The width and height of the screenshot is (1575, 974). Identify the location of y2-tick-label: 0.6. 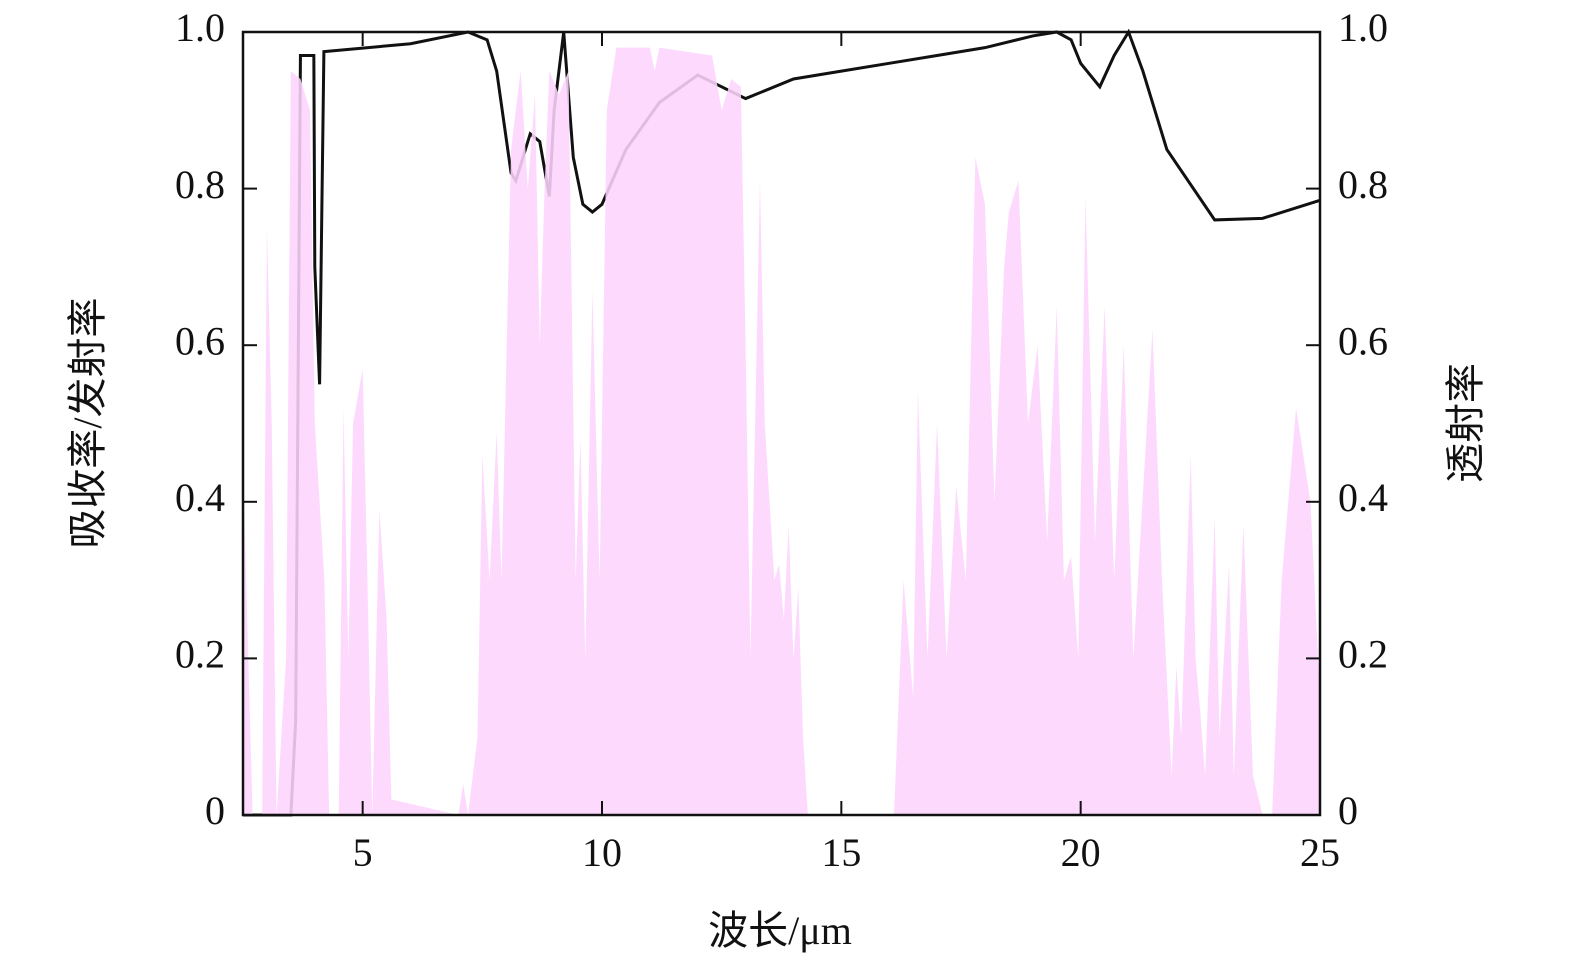
(1363, 340).